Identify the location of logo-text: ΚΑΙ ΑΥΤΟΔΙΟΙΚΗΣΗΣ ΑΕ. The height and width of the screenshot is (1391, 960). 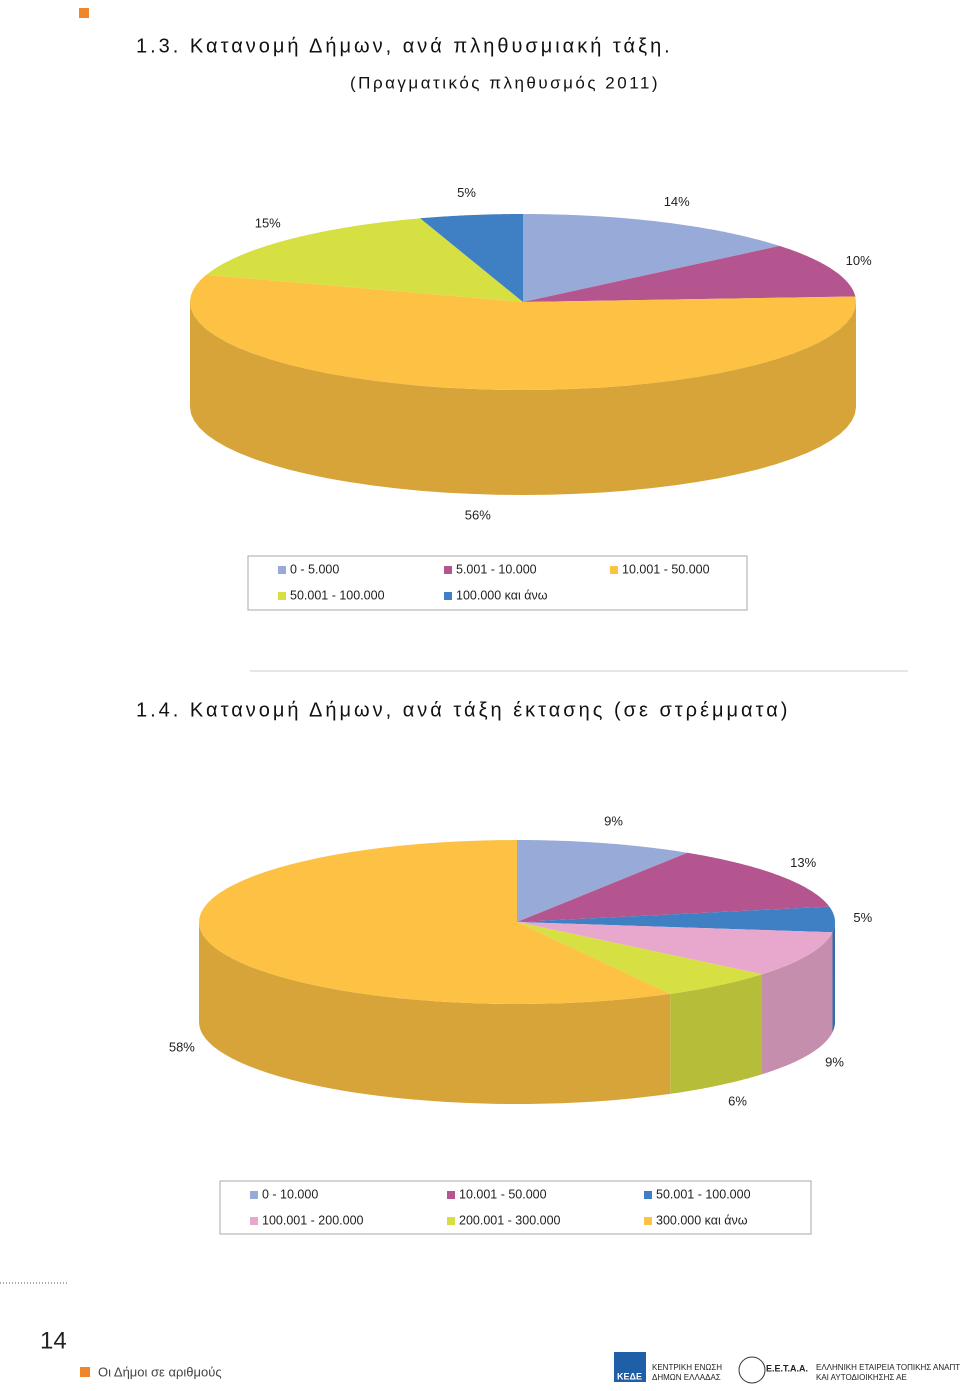
(861, 1377).